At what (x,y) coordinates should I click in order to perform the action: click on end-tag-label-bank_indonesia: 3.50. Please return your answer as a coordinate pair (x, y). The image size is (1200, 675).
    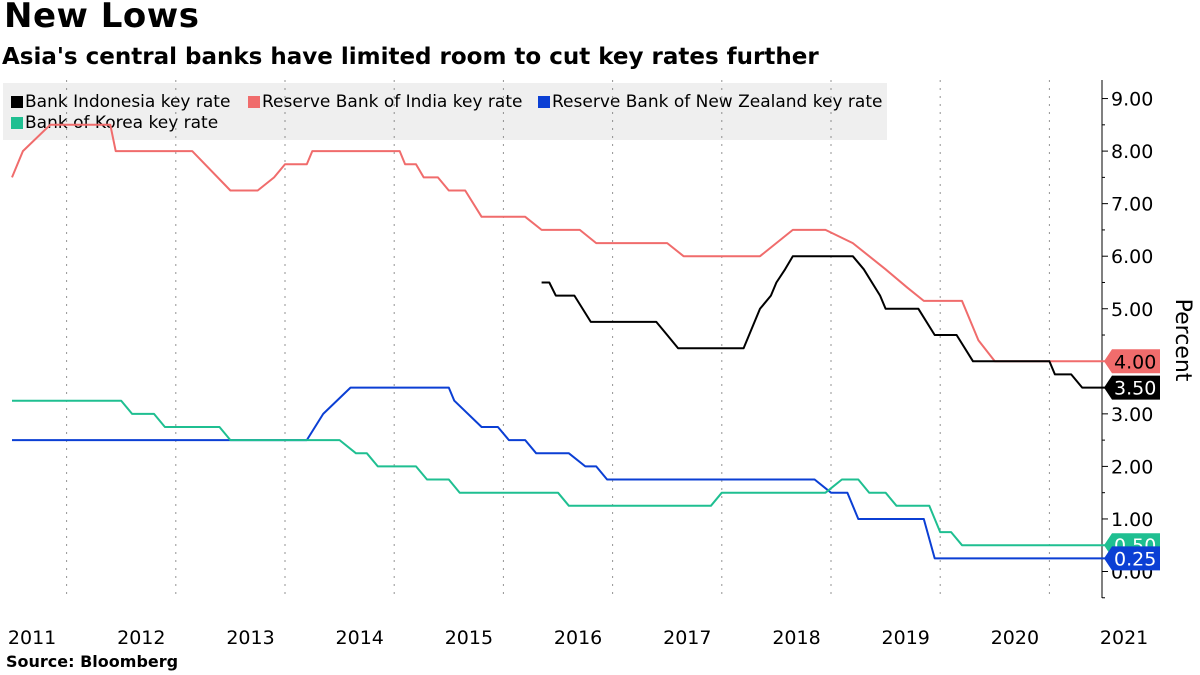
    Looking at the image, I should click on (1135, 389).